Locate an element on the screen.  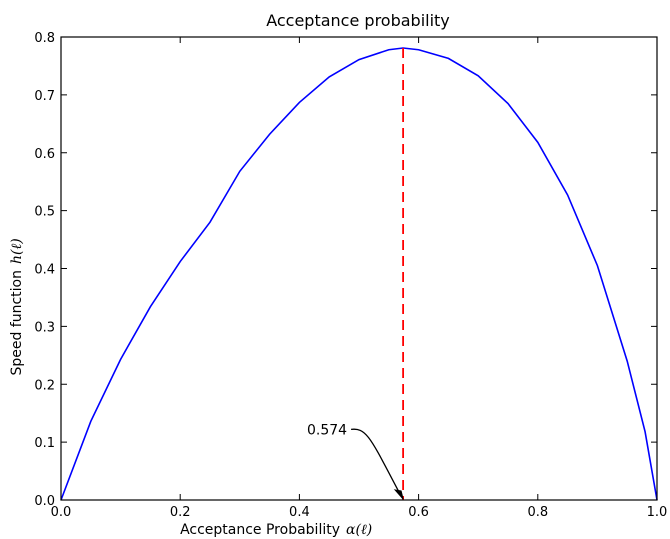
annotation-arrowhead is located at coordinates (398, 494).